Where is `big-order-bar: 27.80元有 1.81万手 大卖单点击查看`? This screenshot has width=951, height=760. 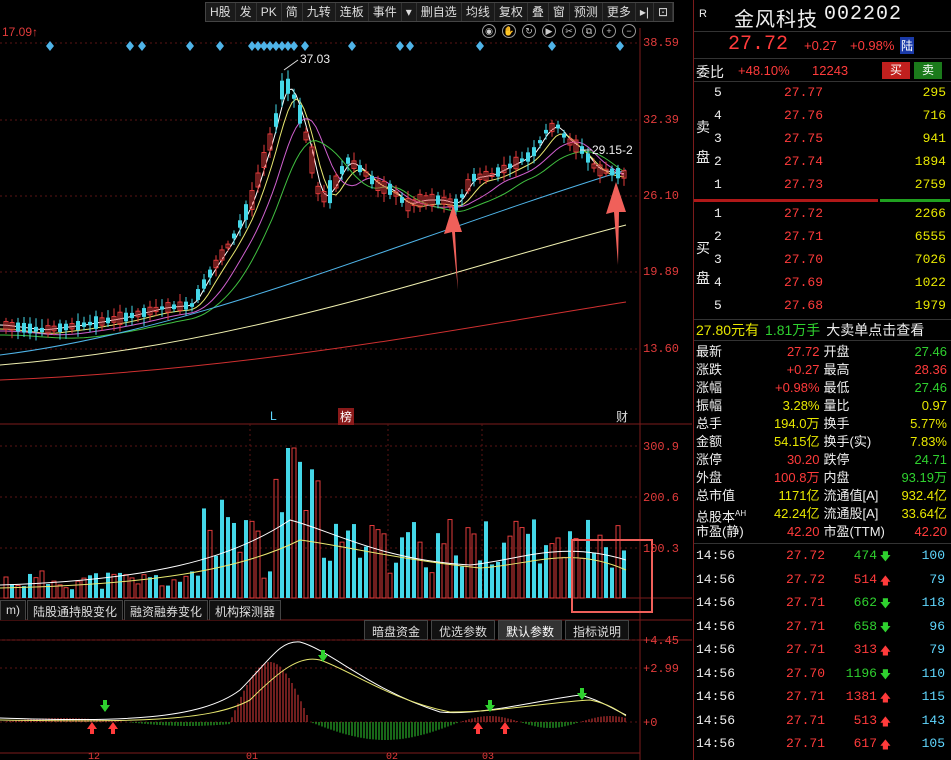 big-order-bar: 27.80元有 1.81万手 大卖单点击查看 is located at coordinates (822, 330).